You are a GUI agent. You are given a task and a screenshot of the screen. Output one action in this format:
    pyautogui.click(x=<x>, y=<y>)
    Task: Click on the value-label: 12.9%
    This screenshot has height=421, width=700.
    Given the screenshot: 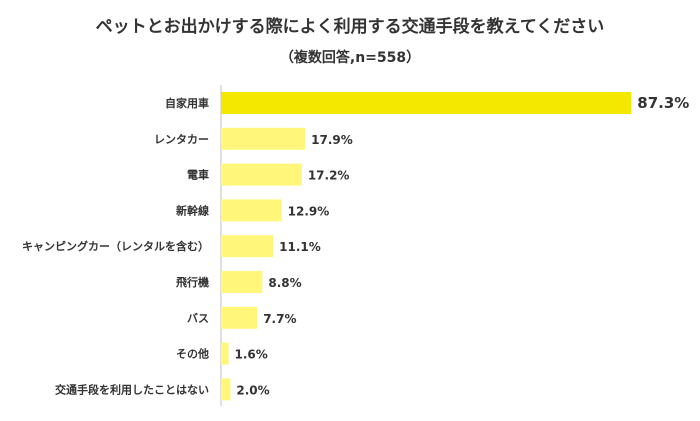 What is the action you would take?
    pyautogui.click(x=309, y=211)
    